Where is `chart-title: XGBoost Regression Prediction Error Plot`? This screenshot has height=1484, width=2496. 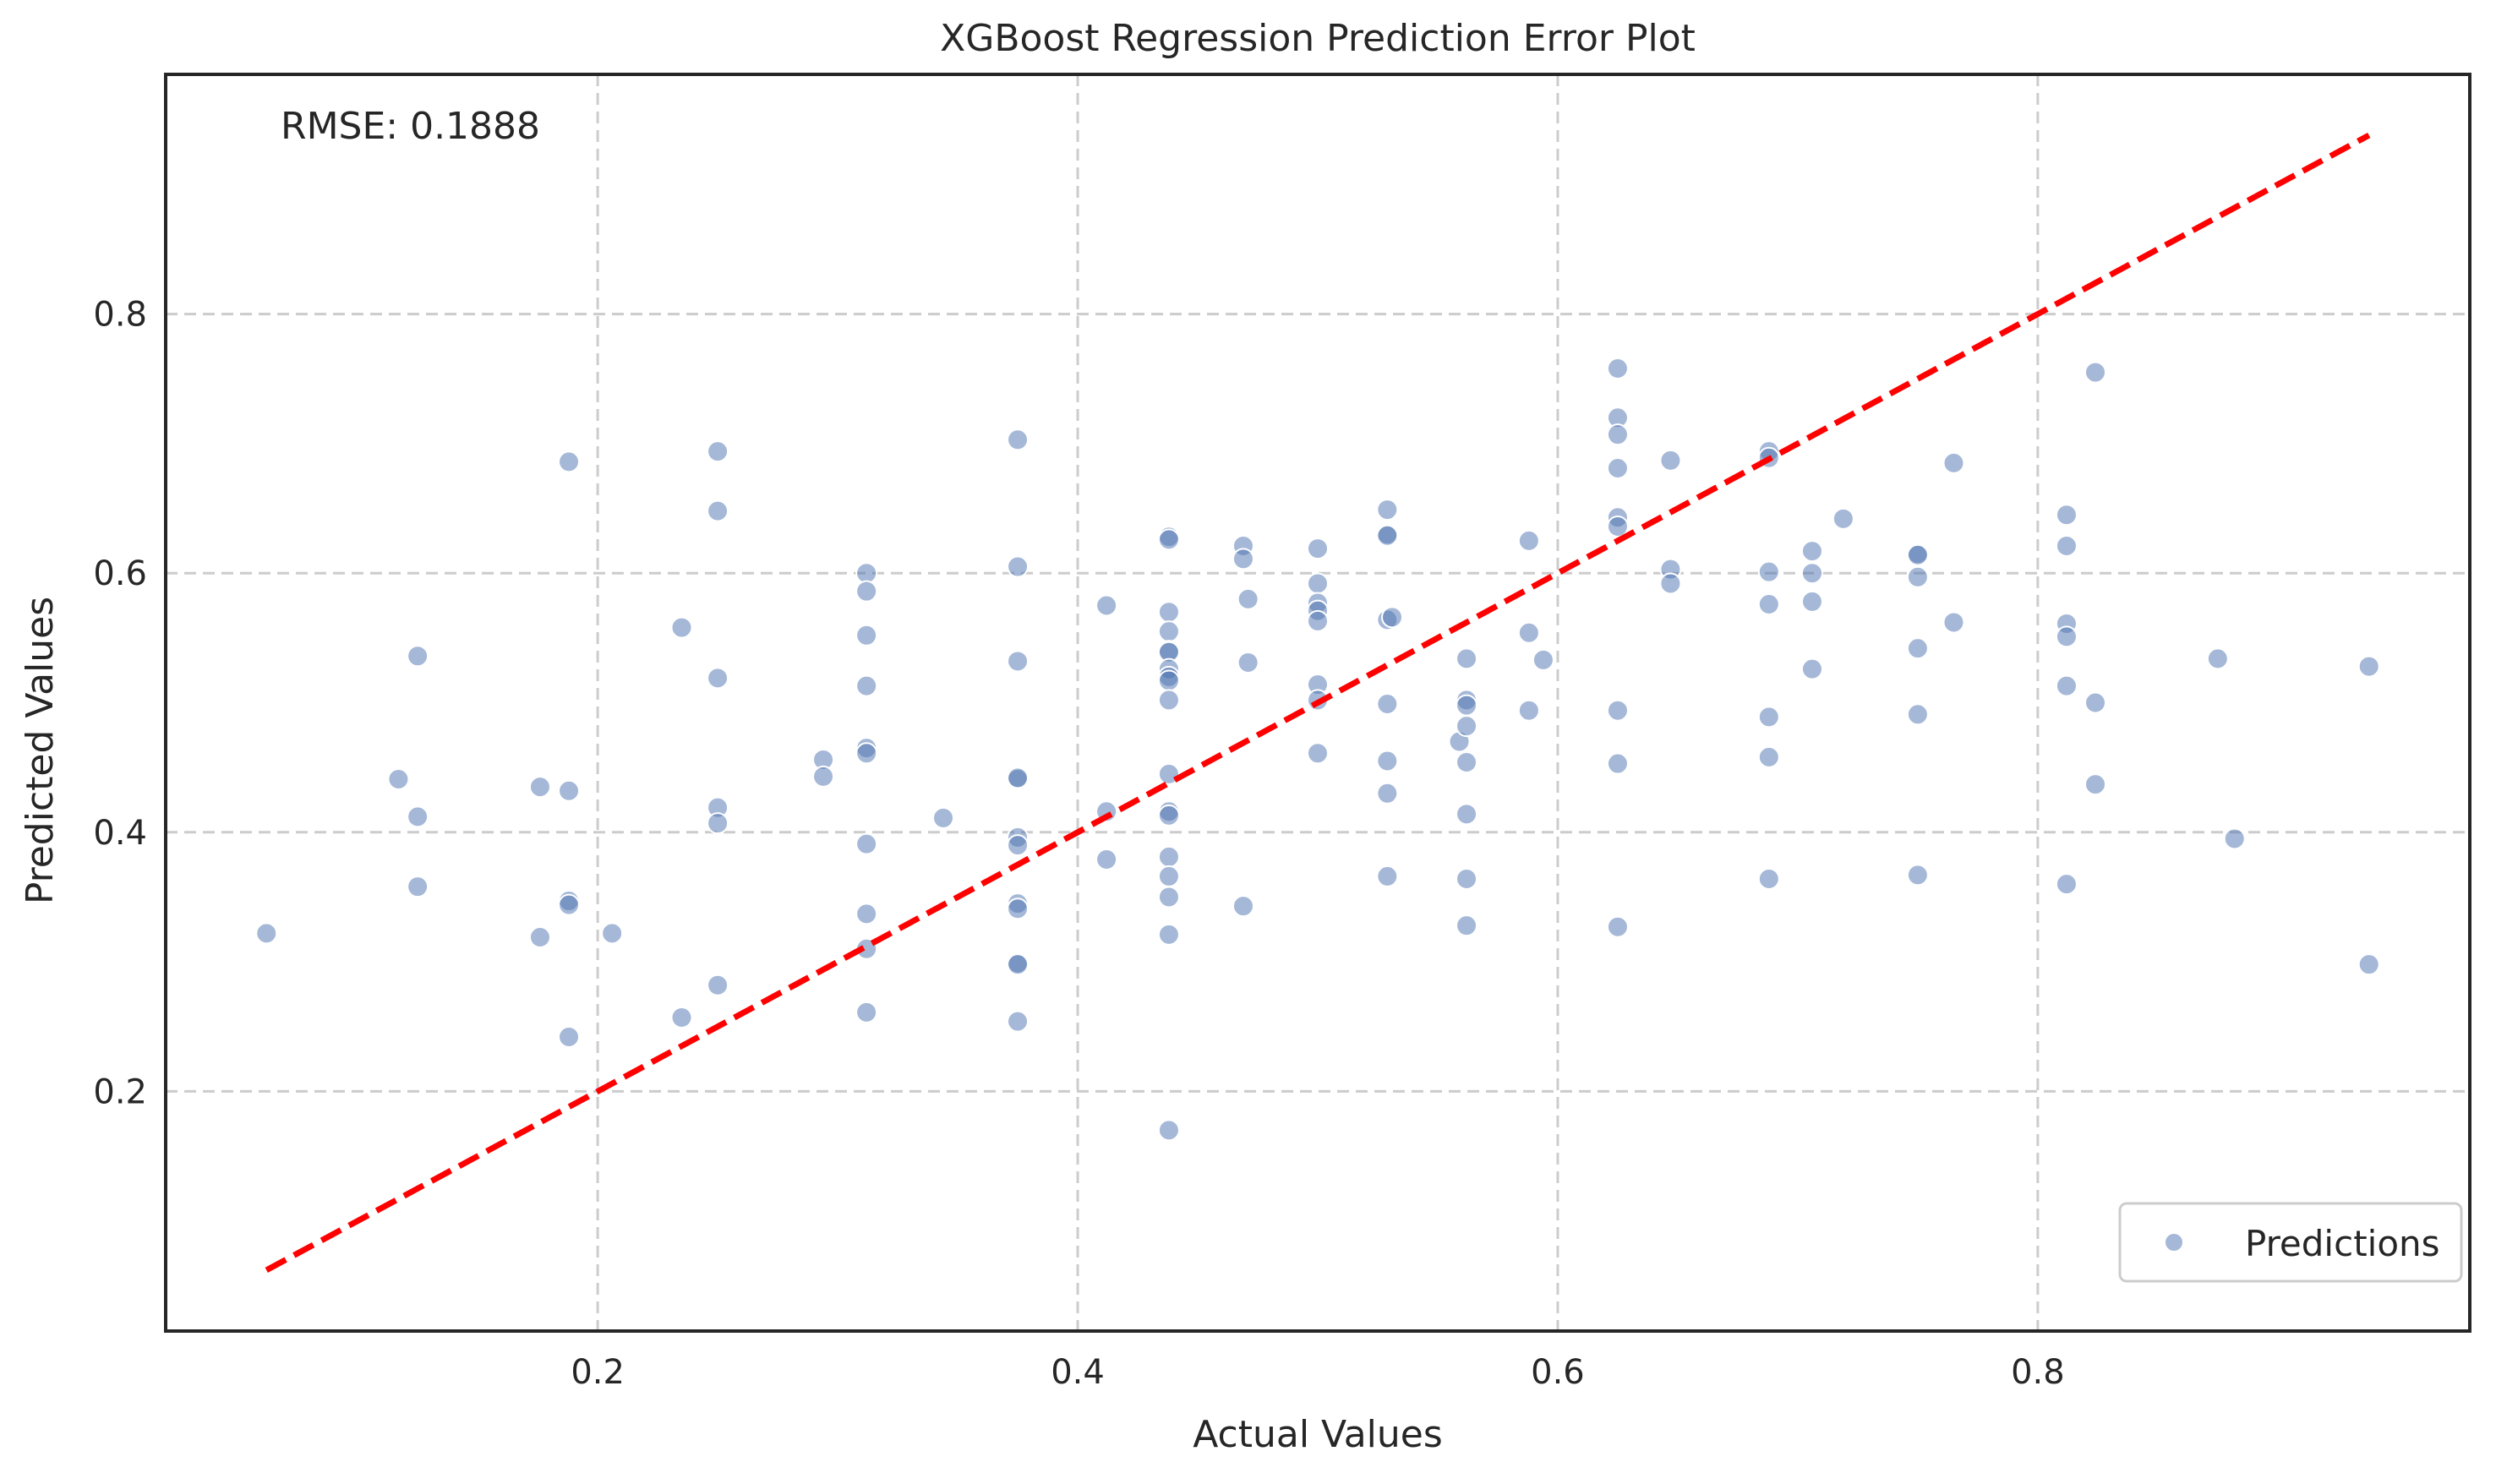 chart-title: XGBoost Regression Prediction Error Plot is located at coordinates (1318, 39).